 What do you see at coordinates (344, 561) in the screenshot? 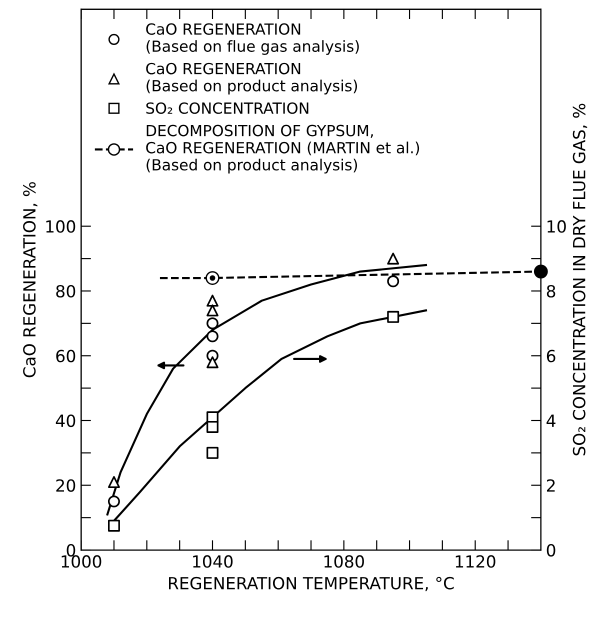
I see `x-tick-label: 1080` at bounding box center [344, 561].